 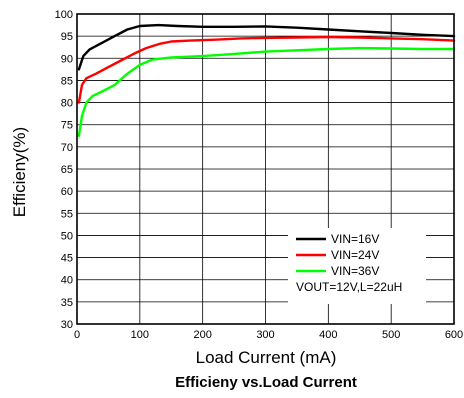 What do you see at coordinates (454, 335) in the screenshot?
I see `x-tick-label: 600` at bounding box center [454, 335].